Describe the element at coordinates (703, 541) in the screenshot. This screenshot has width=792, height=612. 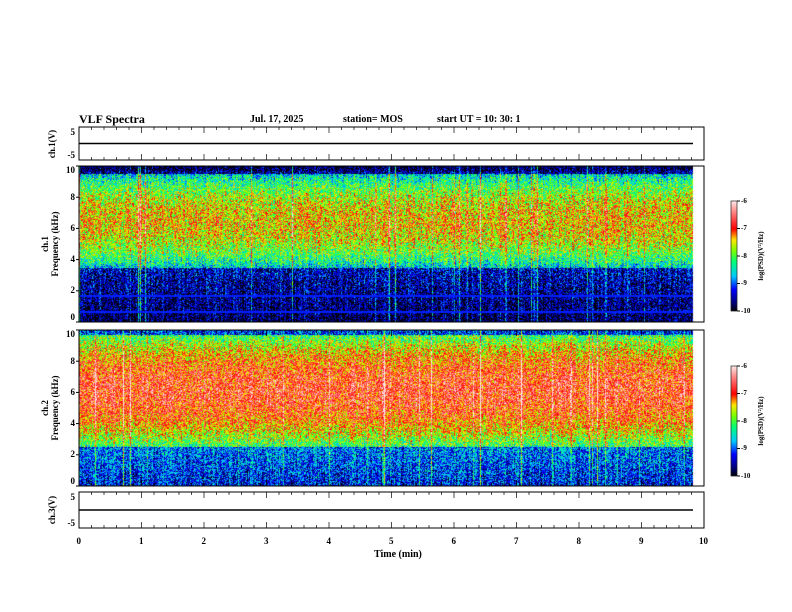
I see `x-tick-label: 10` at that location.